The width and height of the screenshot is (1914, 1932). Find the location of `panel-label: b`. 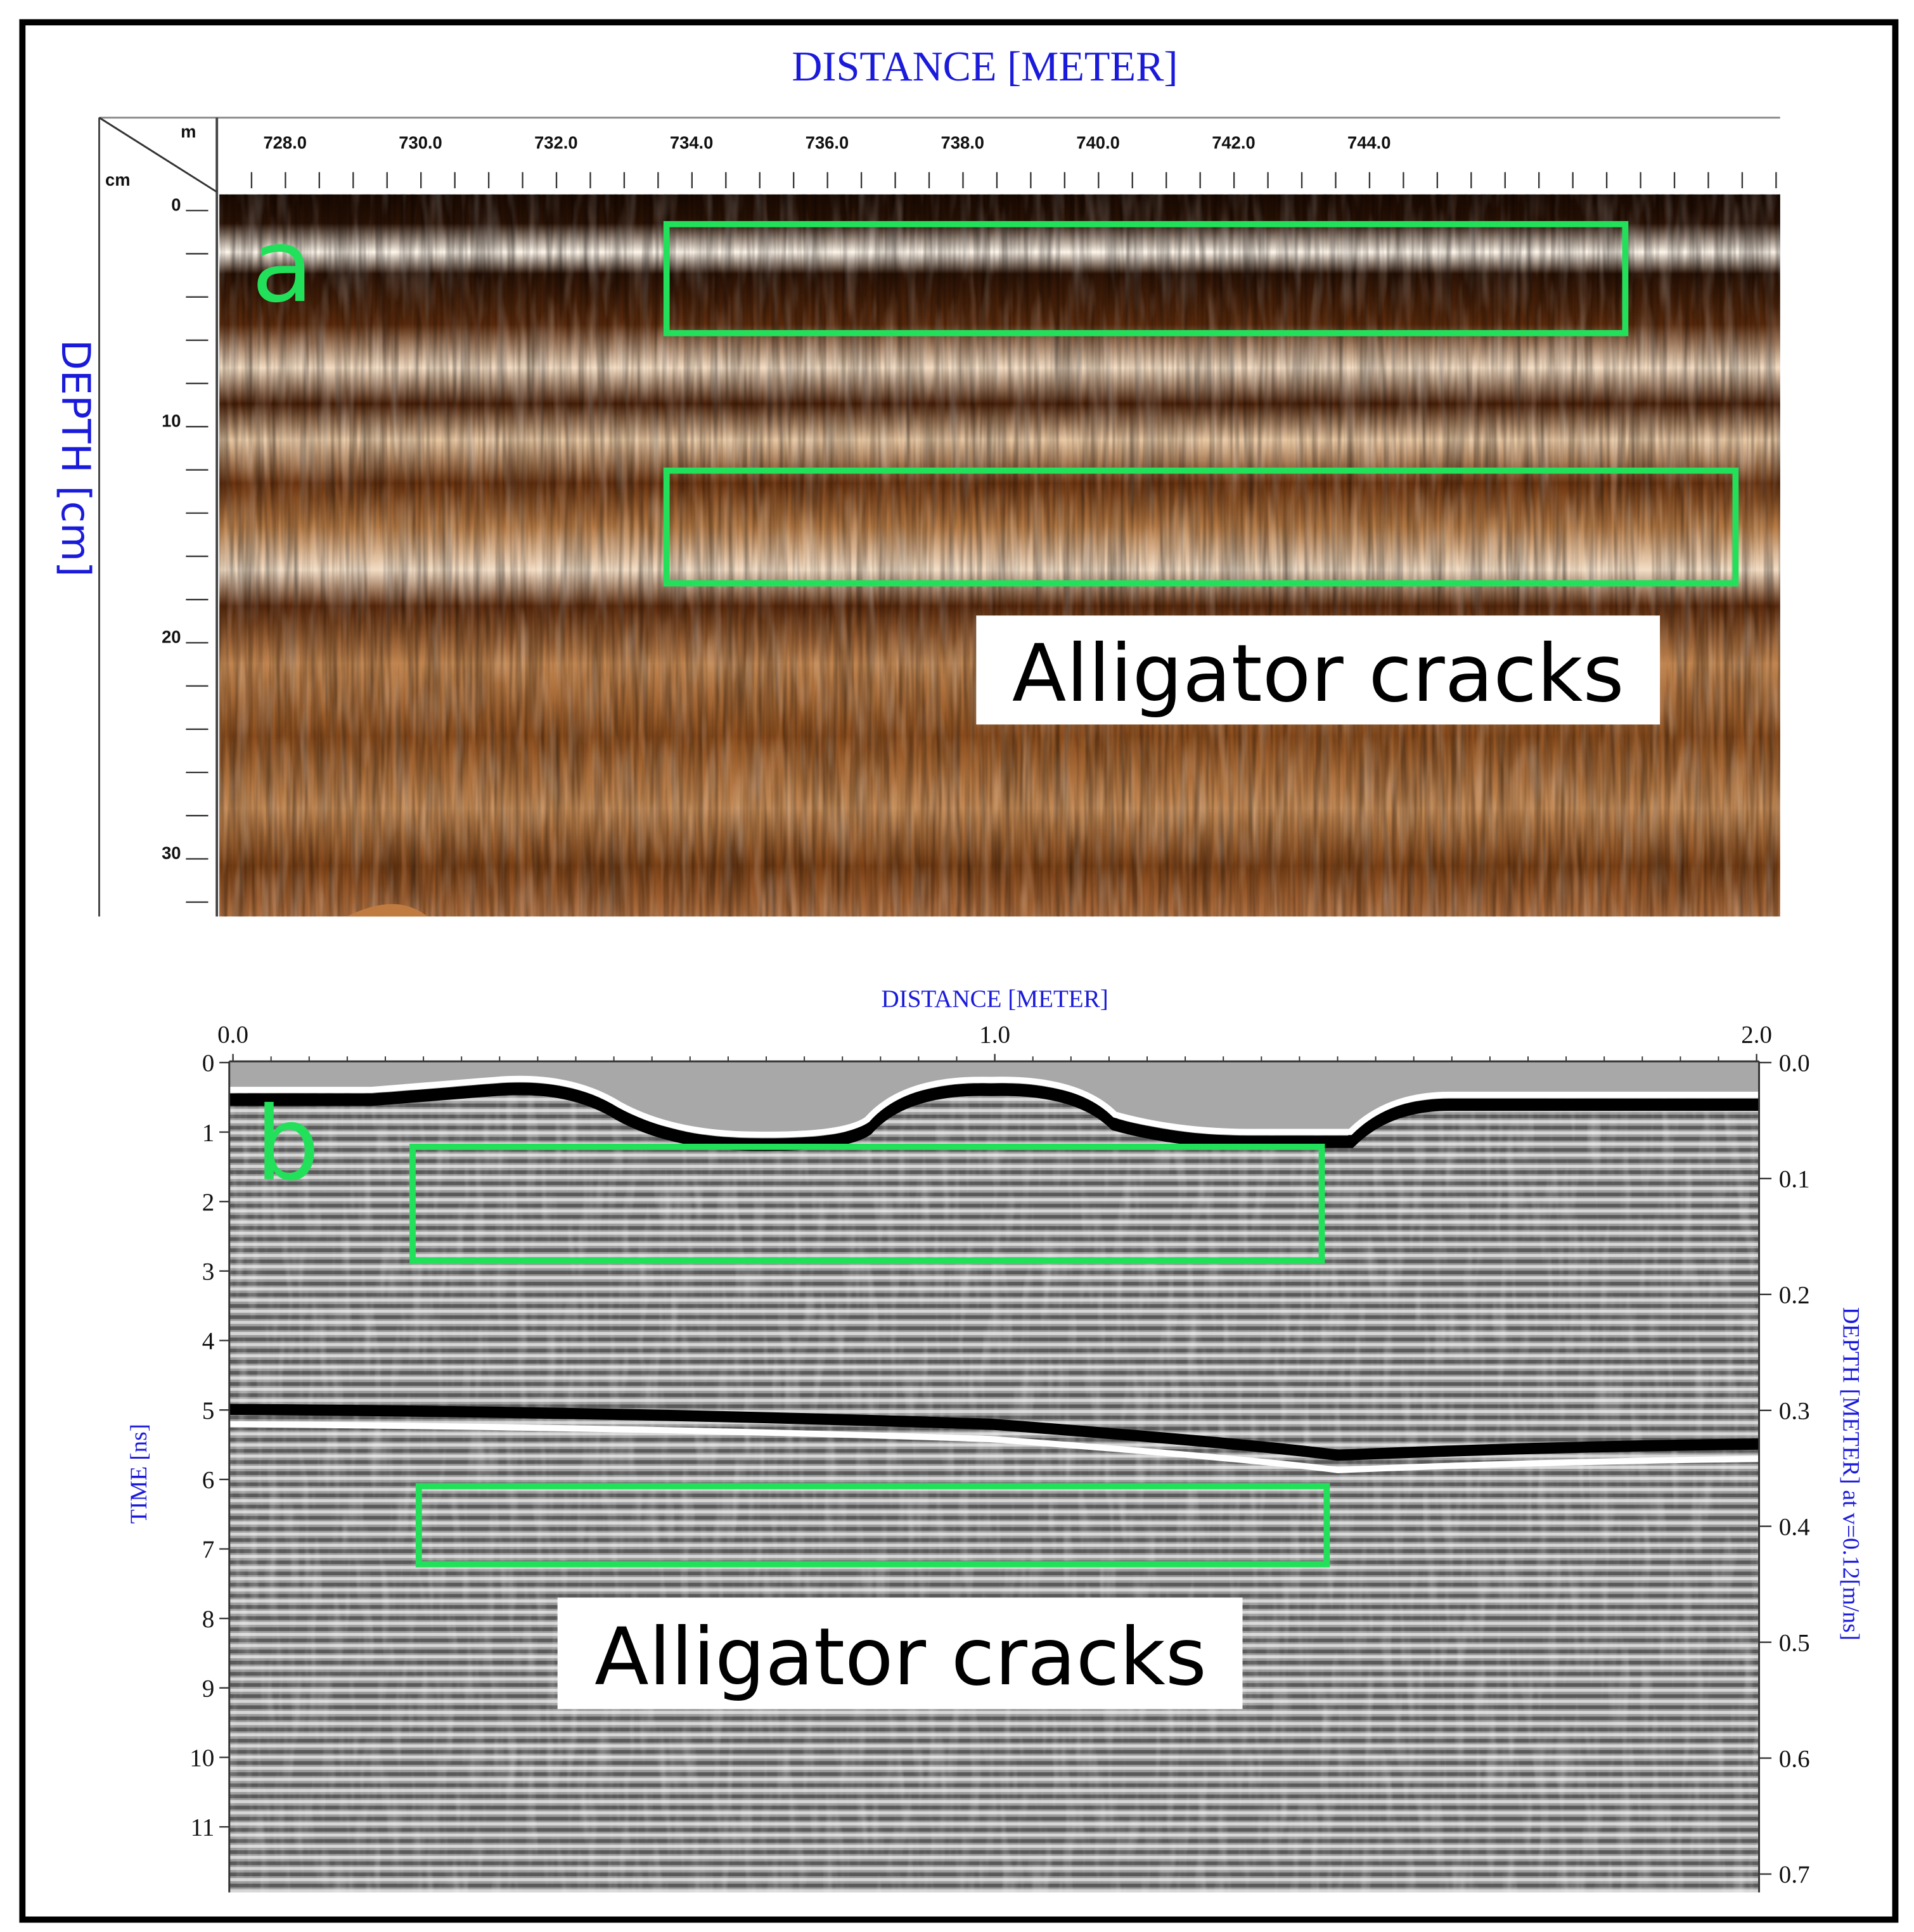

panel-label: b is located at coordinates (287, 1144).